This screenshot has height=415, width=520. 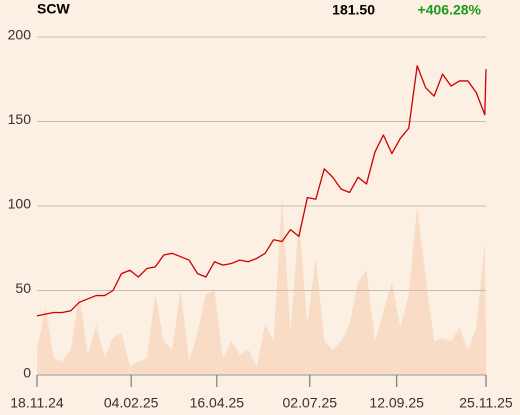 I want to click on x-tick-label: 04.02.25, so click(x=131, y=403).